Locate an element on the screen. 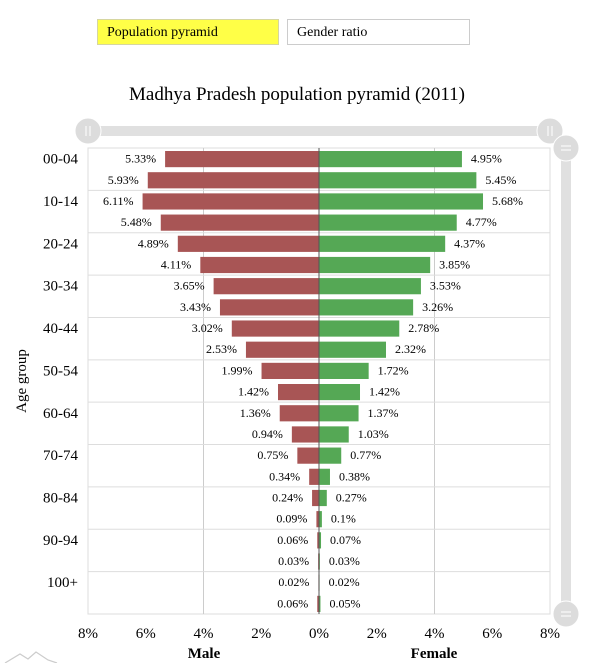  female-data-label: 1.03% is located at coordinates (373, 434).